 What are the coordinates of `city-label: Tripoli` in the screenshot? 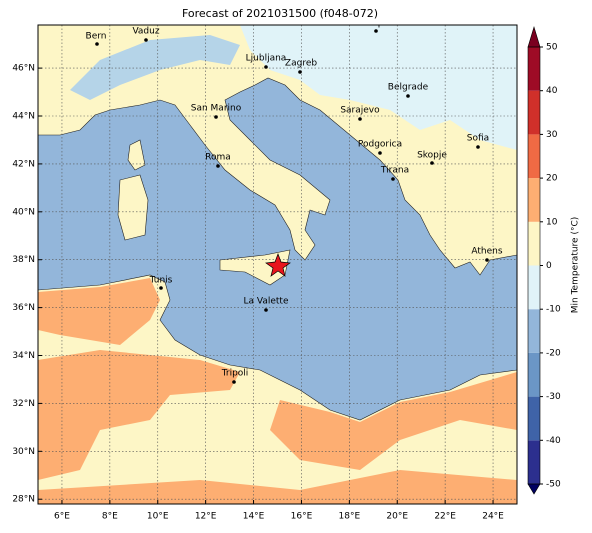 It's located at (235, 374).